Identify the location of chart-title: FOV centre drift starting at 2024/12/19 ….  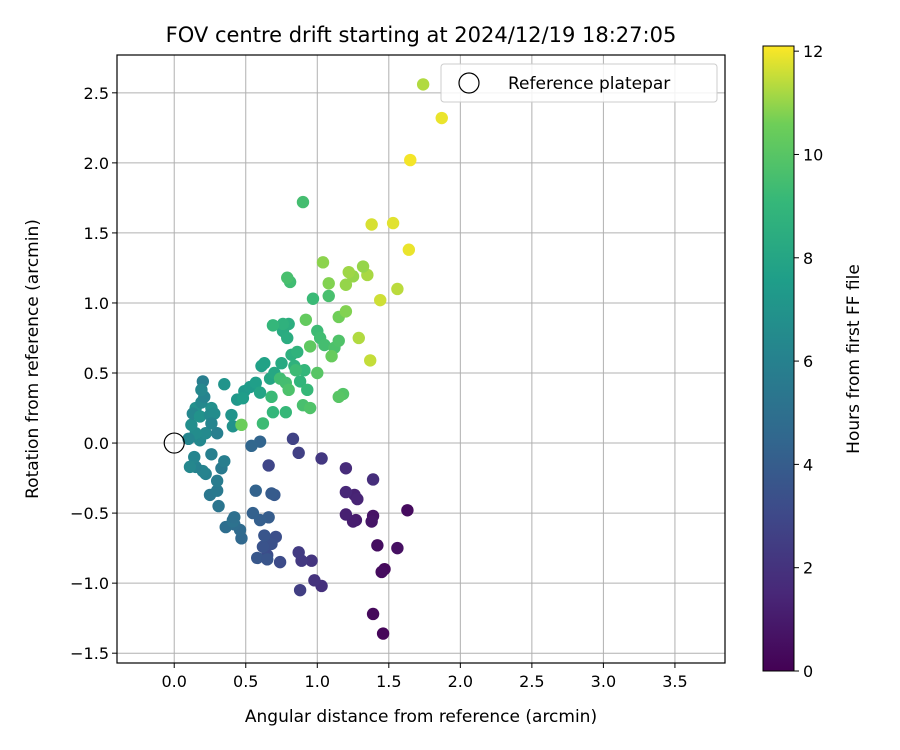
(421, 35).